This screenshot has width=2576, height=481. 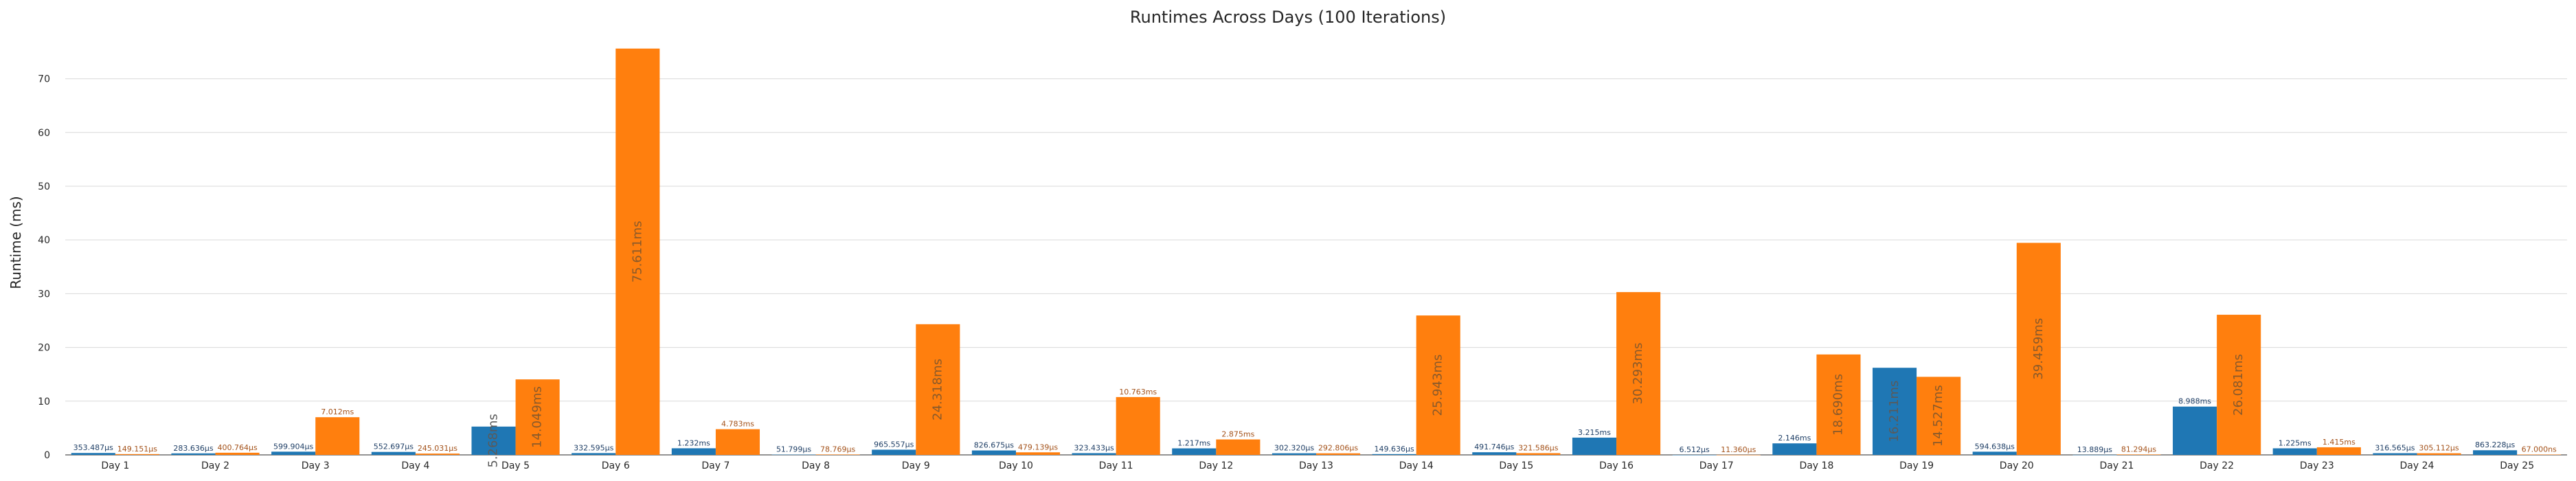 I want to click on x-tick-label: Day 7, so click(x=715, y=466).